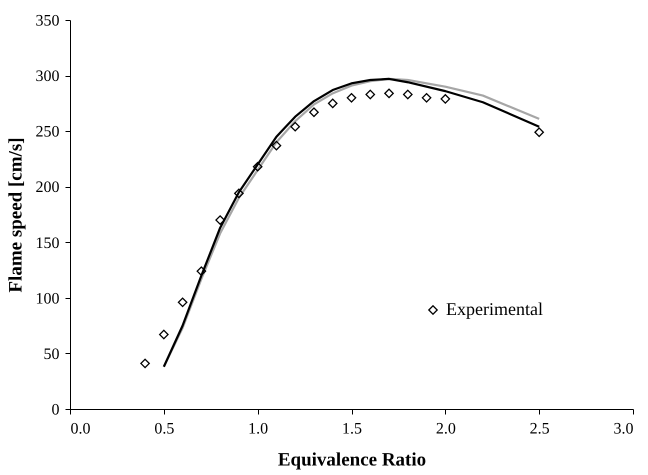  What do you see at coordinates (52, 354) in the screenshot?
I see `y-tick-label: 50` at bounding box center [52, 354].